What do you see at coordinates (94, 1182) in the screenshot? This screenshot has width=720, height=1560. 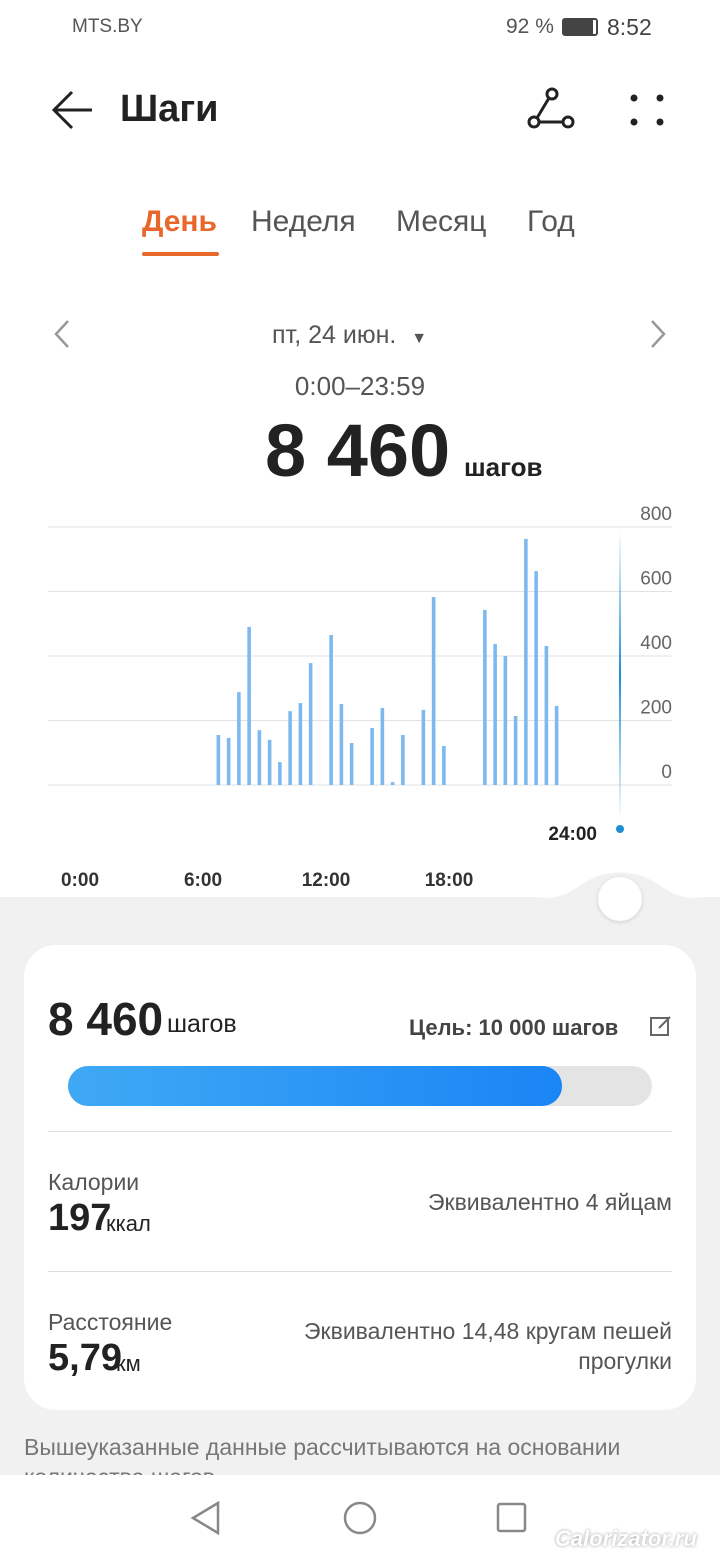 I see `calories-label: Калории` at bounding box center [94, 1182].